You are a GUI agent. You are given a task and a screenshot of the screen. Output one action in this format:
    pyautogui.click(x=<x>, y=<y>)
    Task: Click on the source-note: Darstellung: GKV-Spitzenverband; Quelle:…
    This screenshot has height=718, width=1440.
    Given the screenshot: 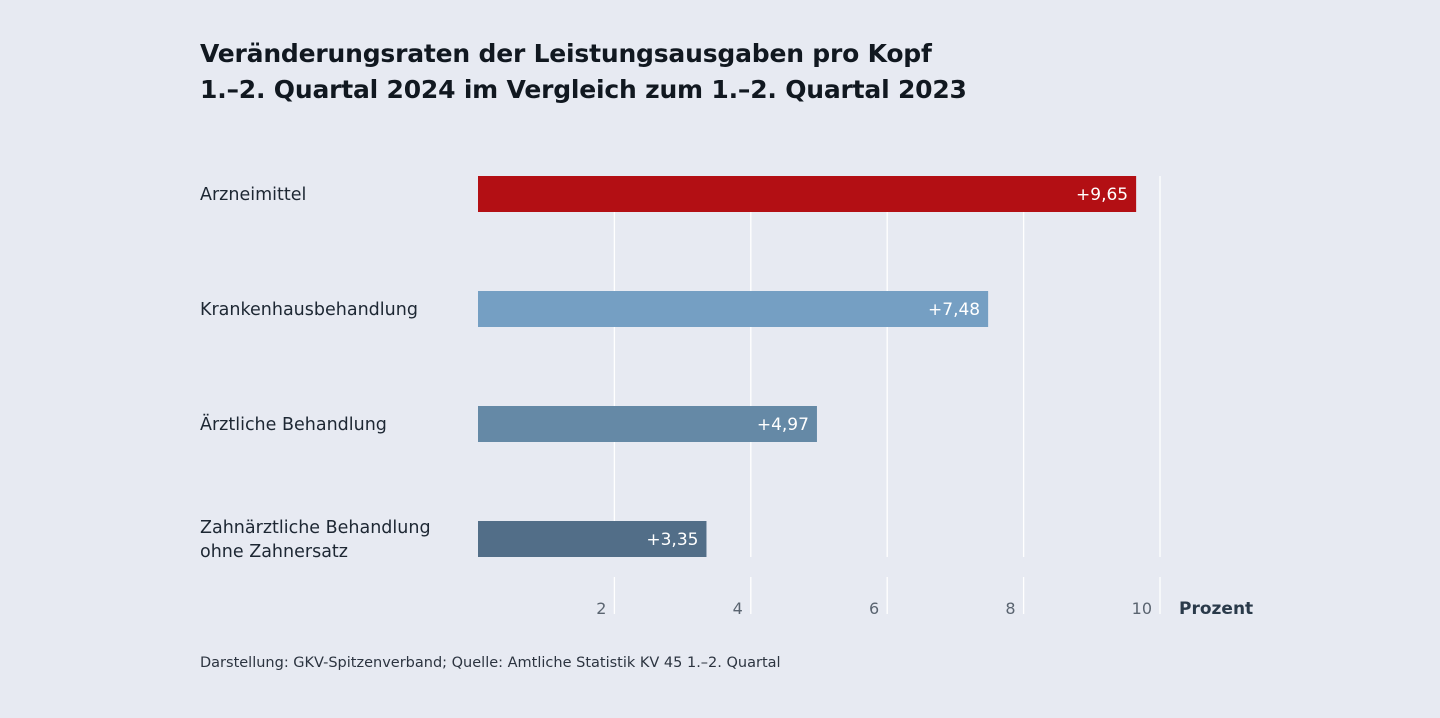 What is the action you would take?
    pyautogui.click(x=490, y=663)
    